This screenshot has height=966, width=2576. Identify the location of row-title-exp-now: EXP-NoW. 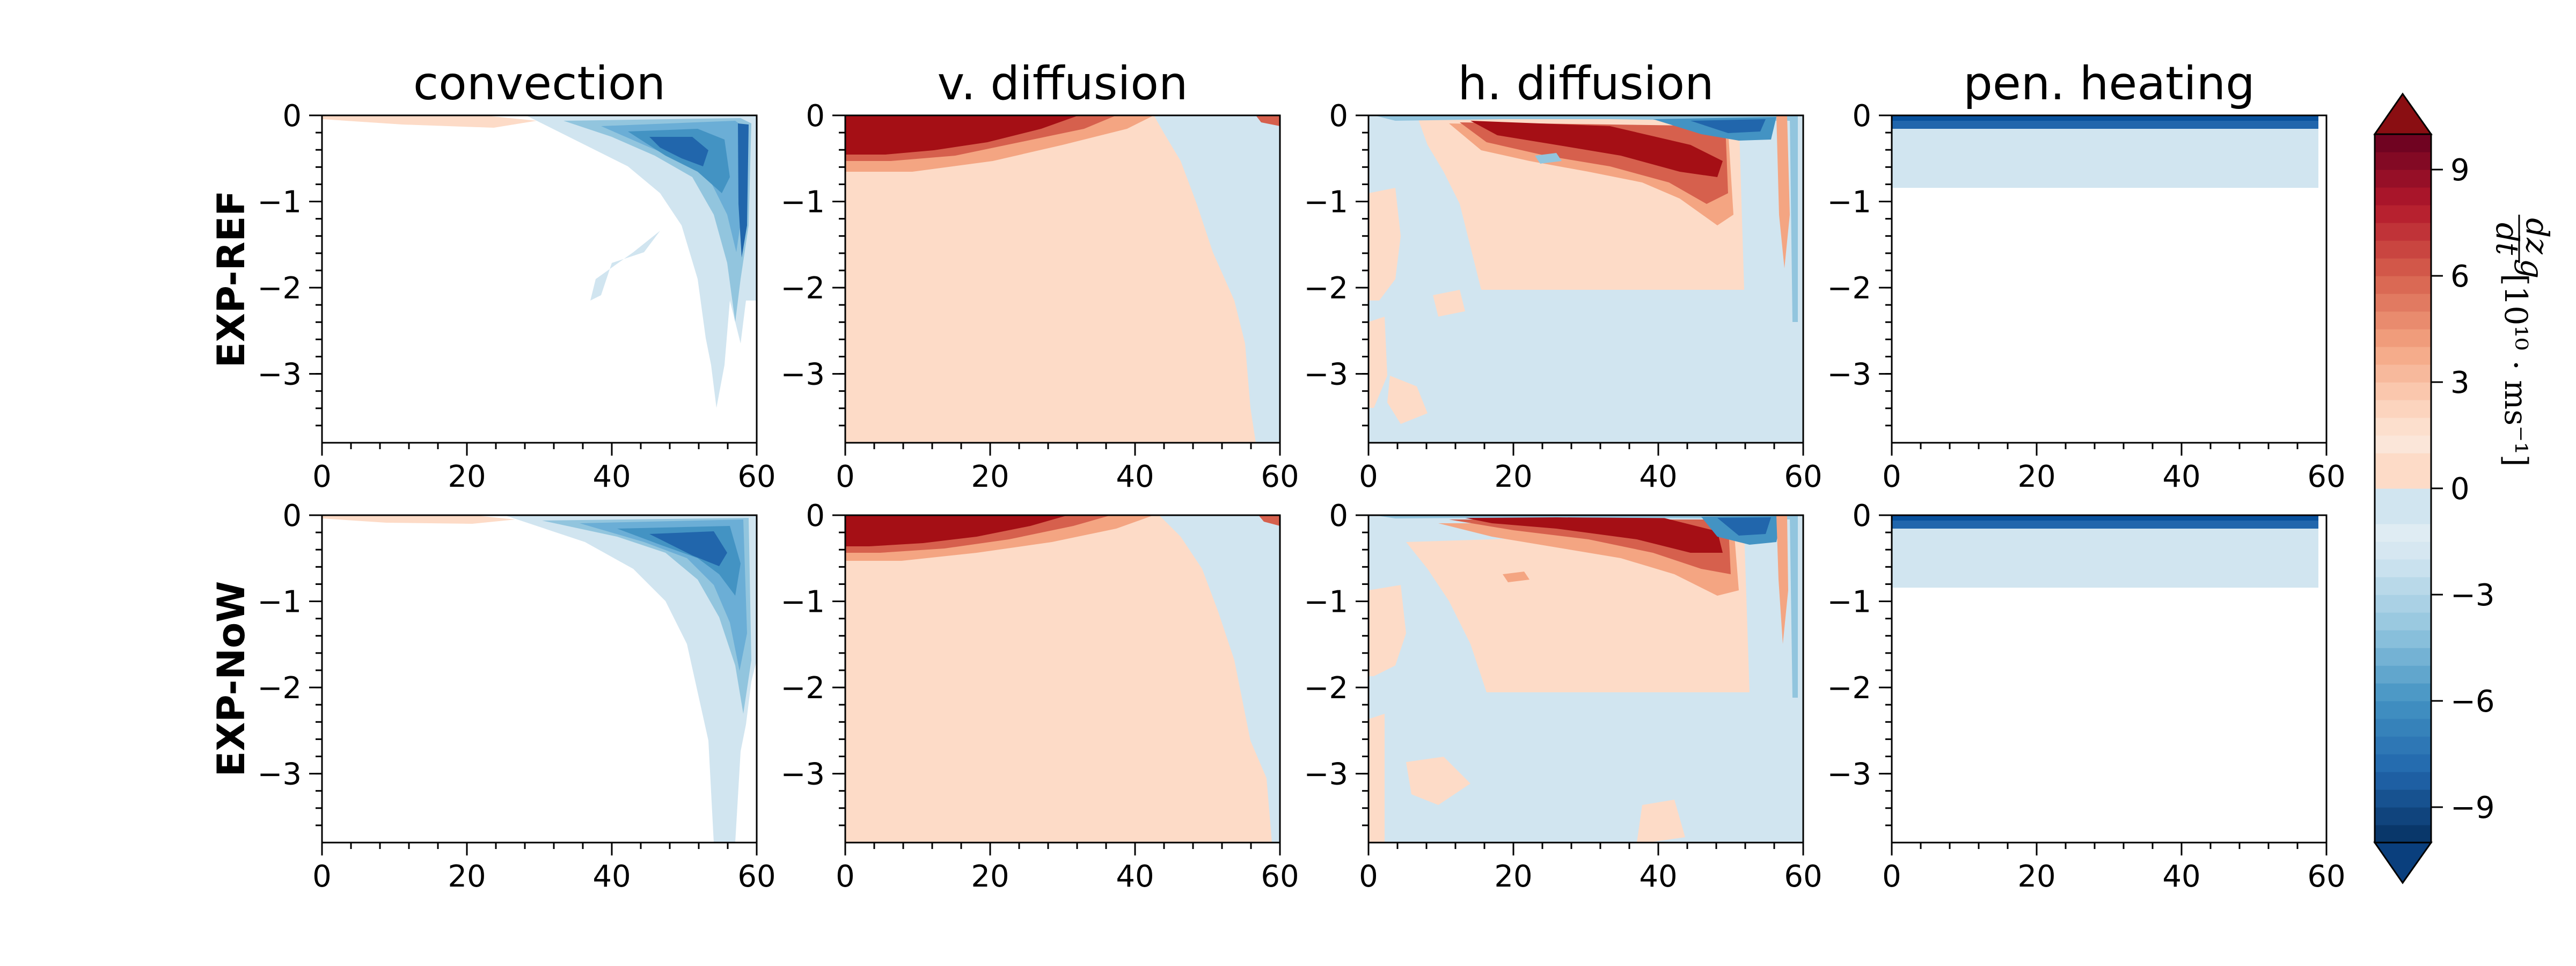
(231, 679).